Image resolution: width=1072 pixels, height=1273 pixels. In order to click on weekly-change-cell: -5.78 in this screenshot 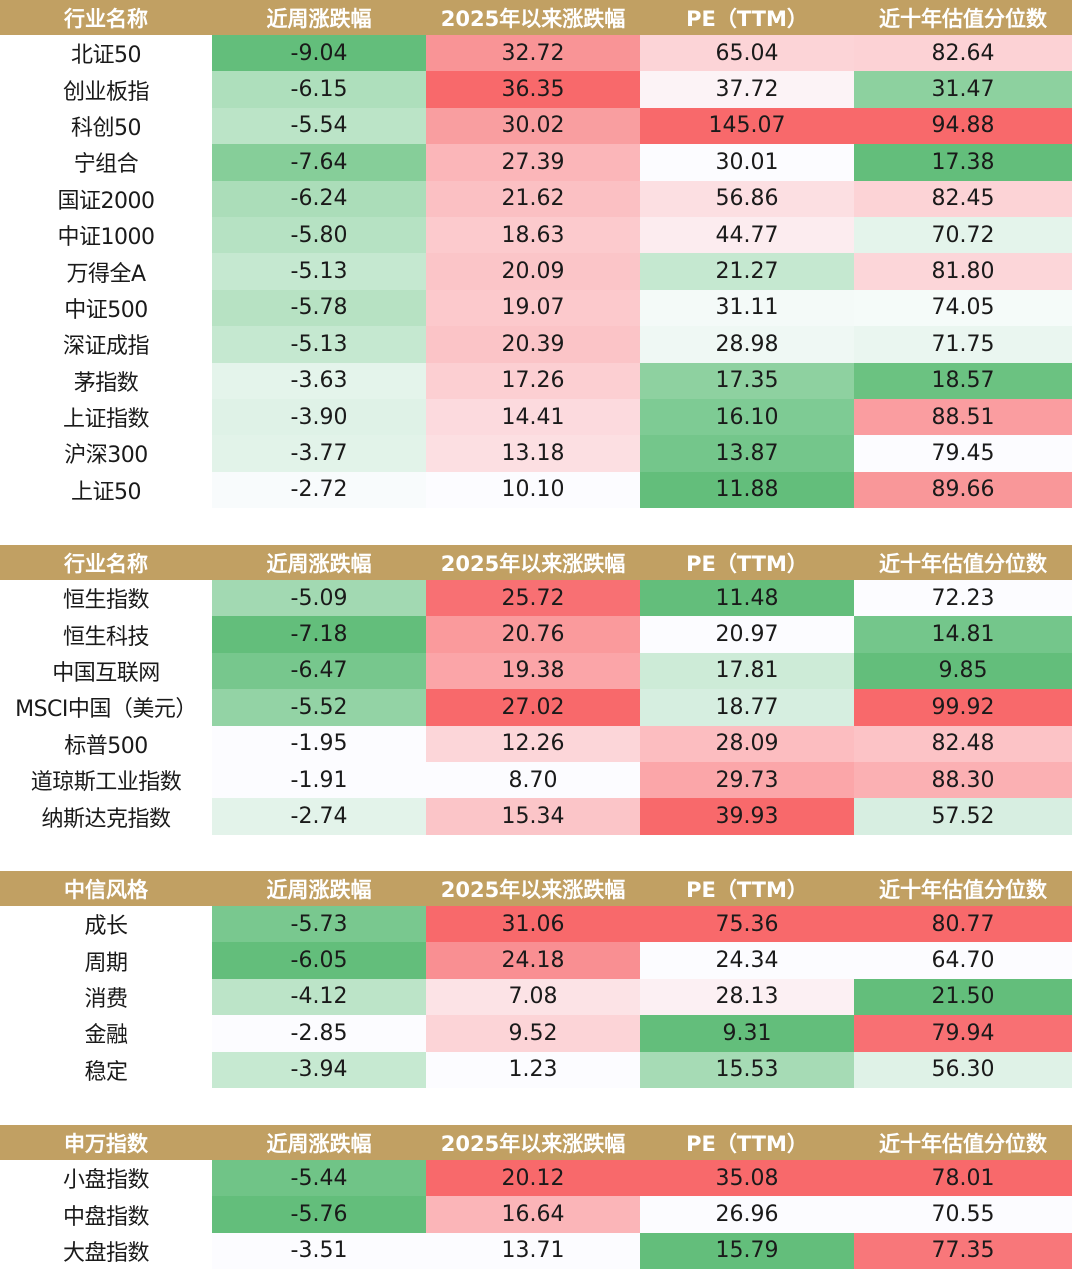, I will do `click(319, 308)`.